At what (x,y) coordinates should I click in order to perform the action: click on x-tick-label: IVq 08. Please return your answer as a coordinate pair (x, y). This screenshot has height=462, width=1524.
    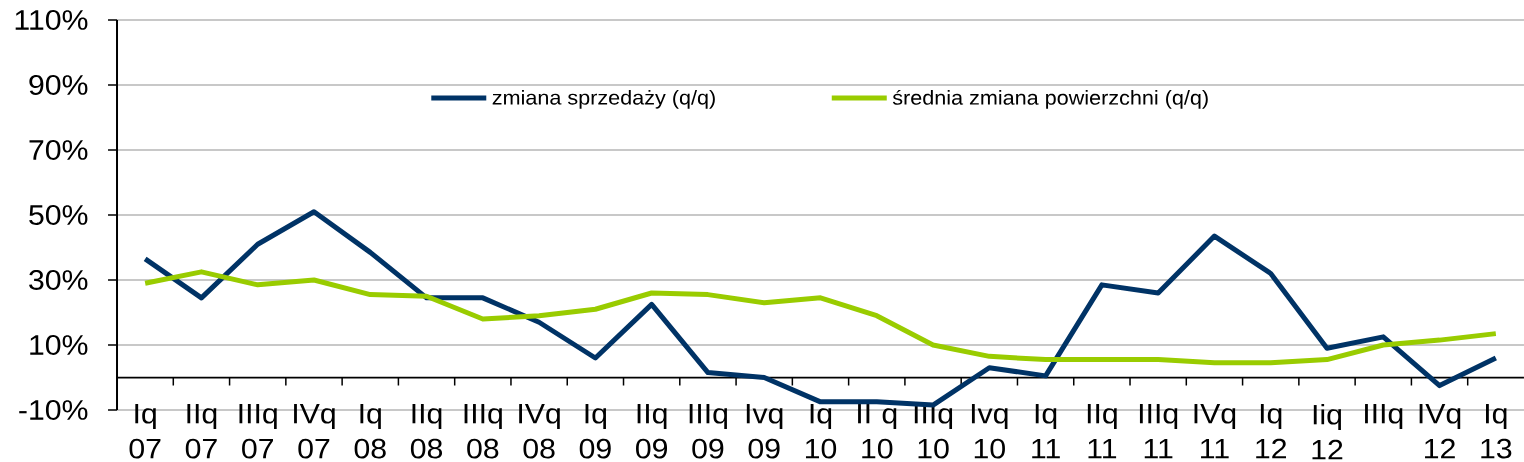
    Looking at the image, I should click on (539, 431).